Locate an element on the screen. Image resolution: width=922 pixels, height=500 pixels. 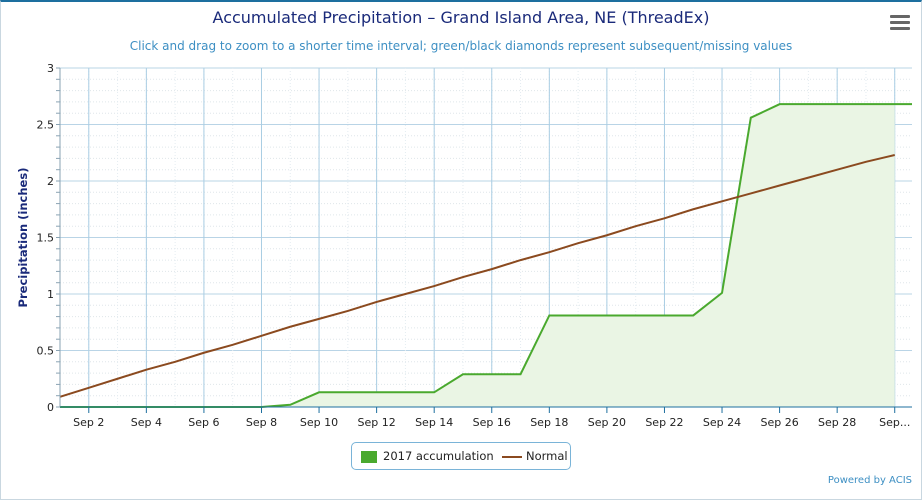
y-tick-label: 0 is located at coordinates (50, 407).